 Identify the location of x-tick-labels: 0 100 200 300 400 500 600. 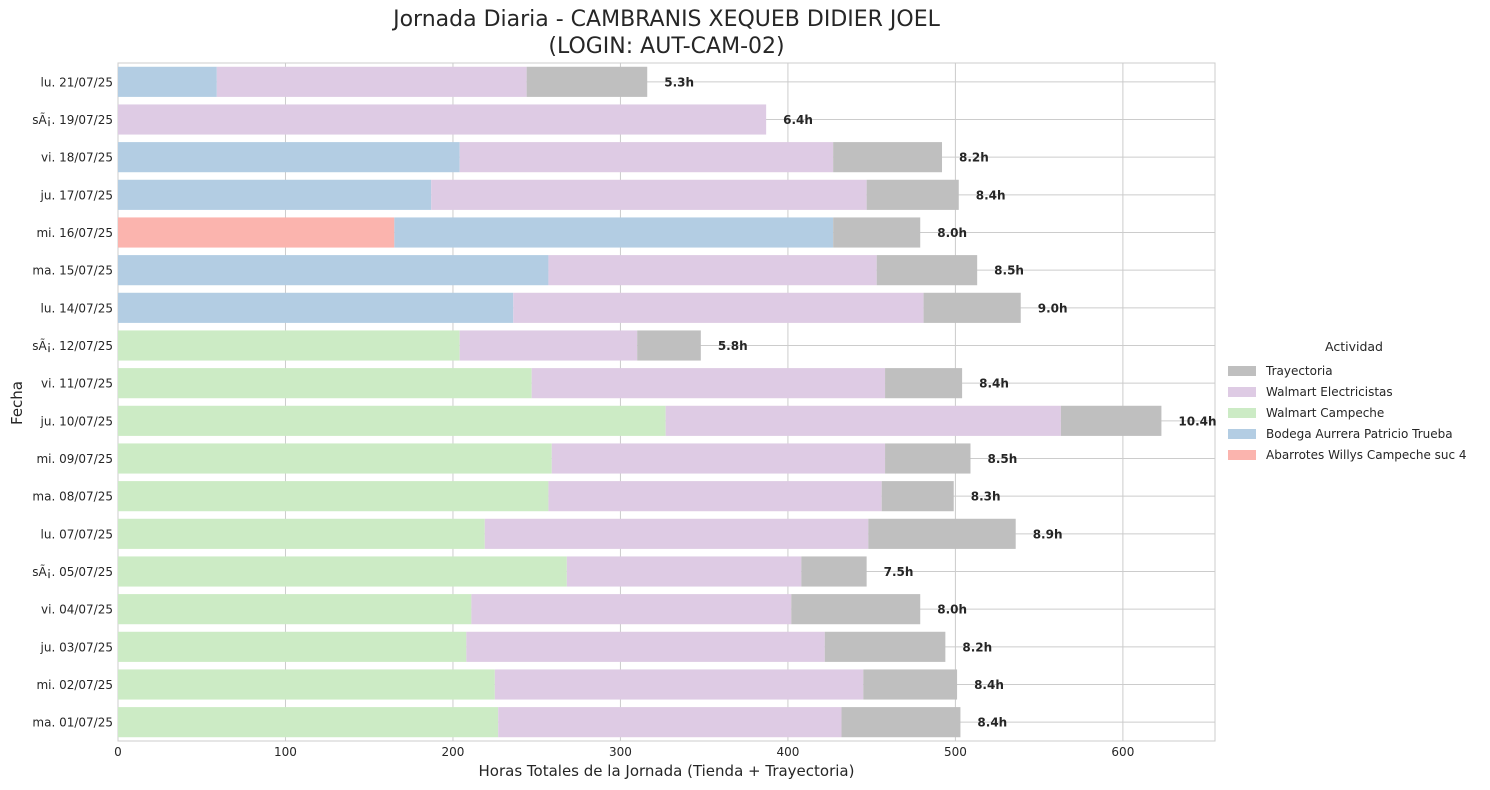
(624, 752).